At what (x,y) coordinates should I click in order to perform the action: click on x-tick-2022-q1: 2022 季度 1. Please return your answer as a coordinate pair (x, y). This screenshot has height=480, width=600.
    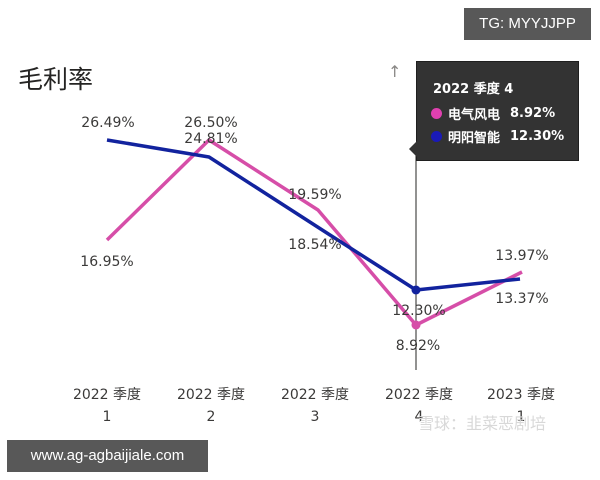
    Looking at the image, I should click on (107, 406).